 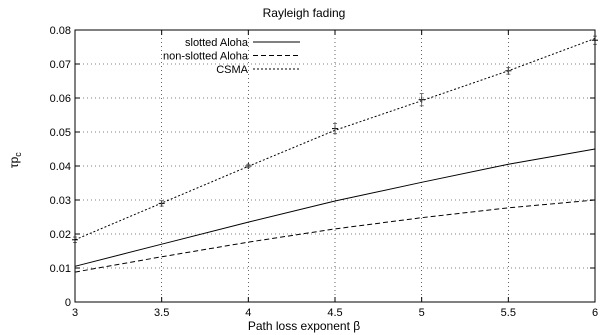 What do you see at coordinates (508, 313) in the screenshot?
I see `x-tick-label: 5.5` at bounding box center [508, 313].